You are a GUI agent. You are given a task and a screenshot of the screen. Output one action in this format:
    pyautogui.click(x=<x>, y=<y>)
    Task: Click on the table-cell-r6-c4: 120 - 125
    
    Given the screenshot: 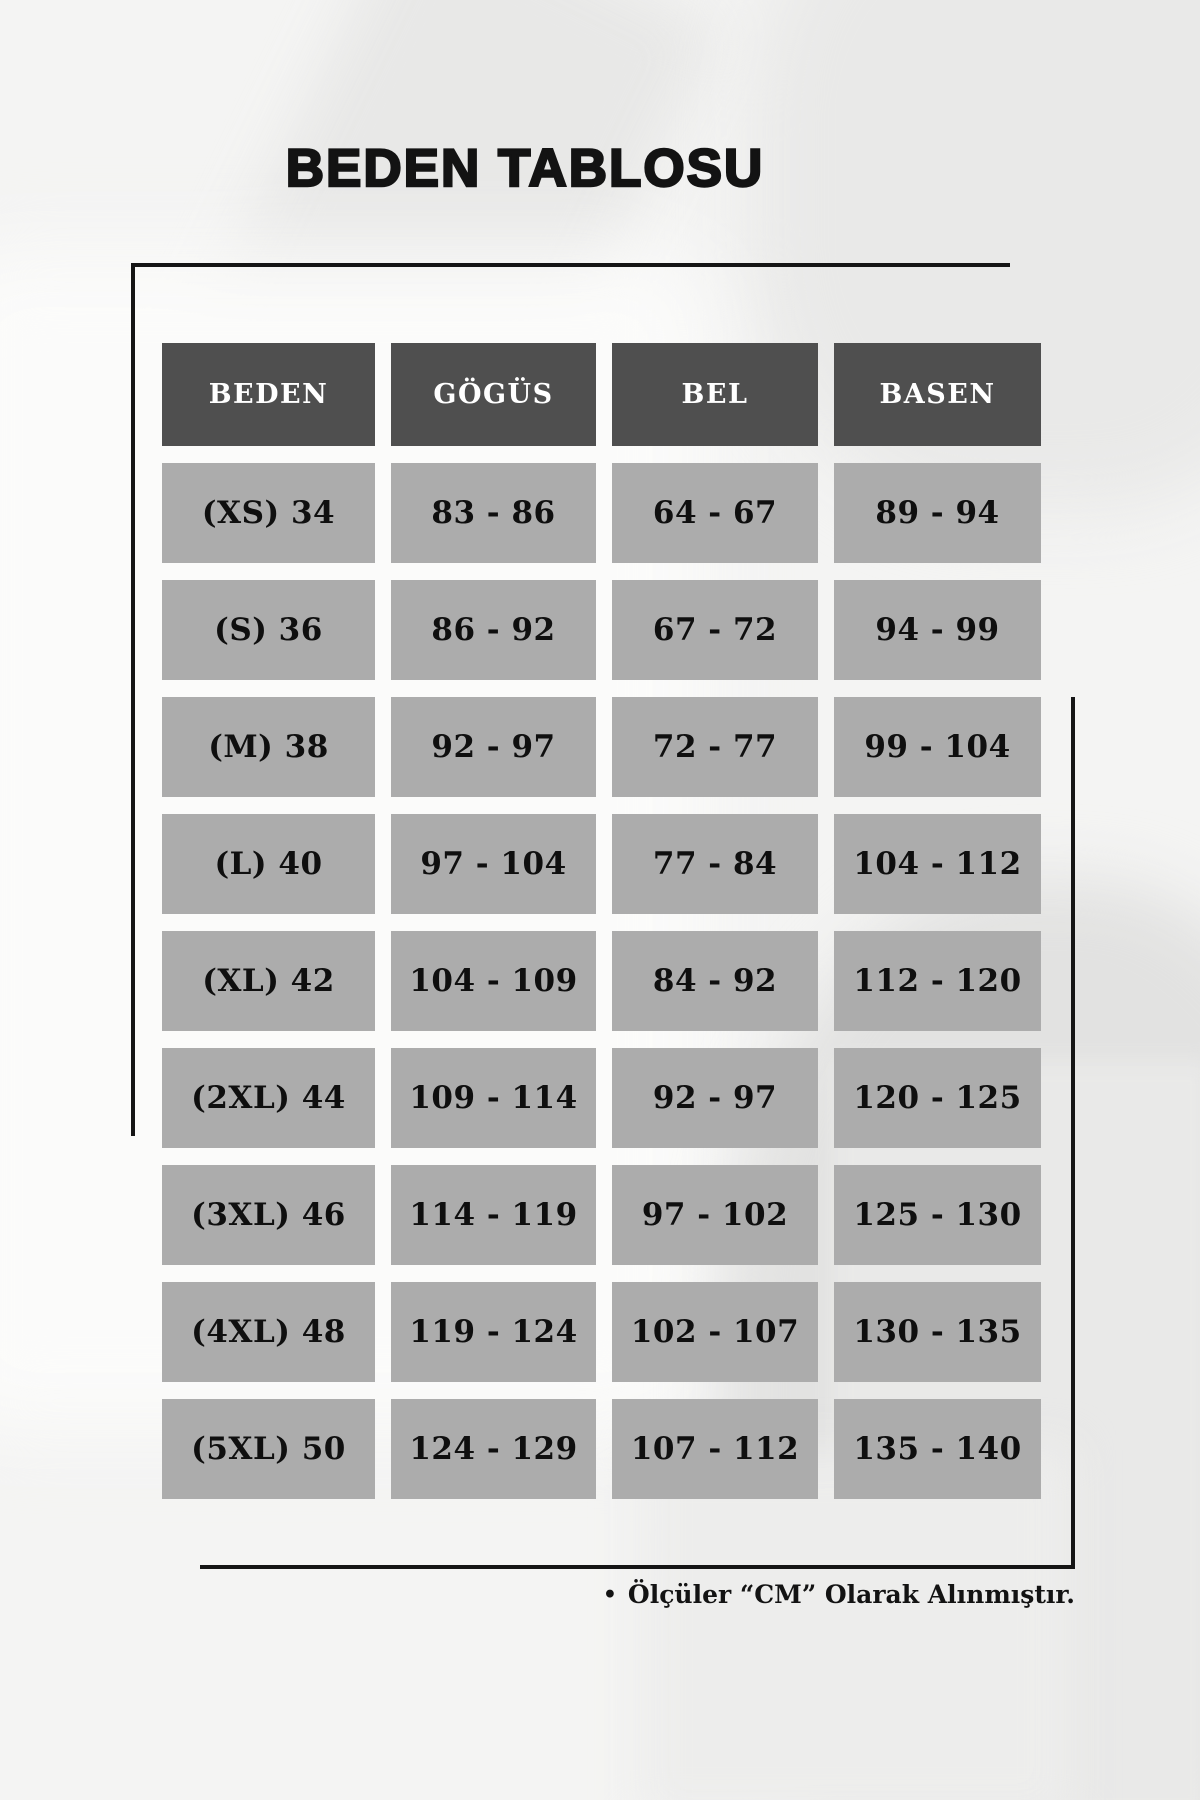 What is the action you would take?
    pyautogui.click(x=937, y=1098)
    